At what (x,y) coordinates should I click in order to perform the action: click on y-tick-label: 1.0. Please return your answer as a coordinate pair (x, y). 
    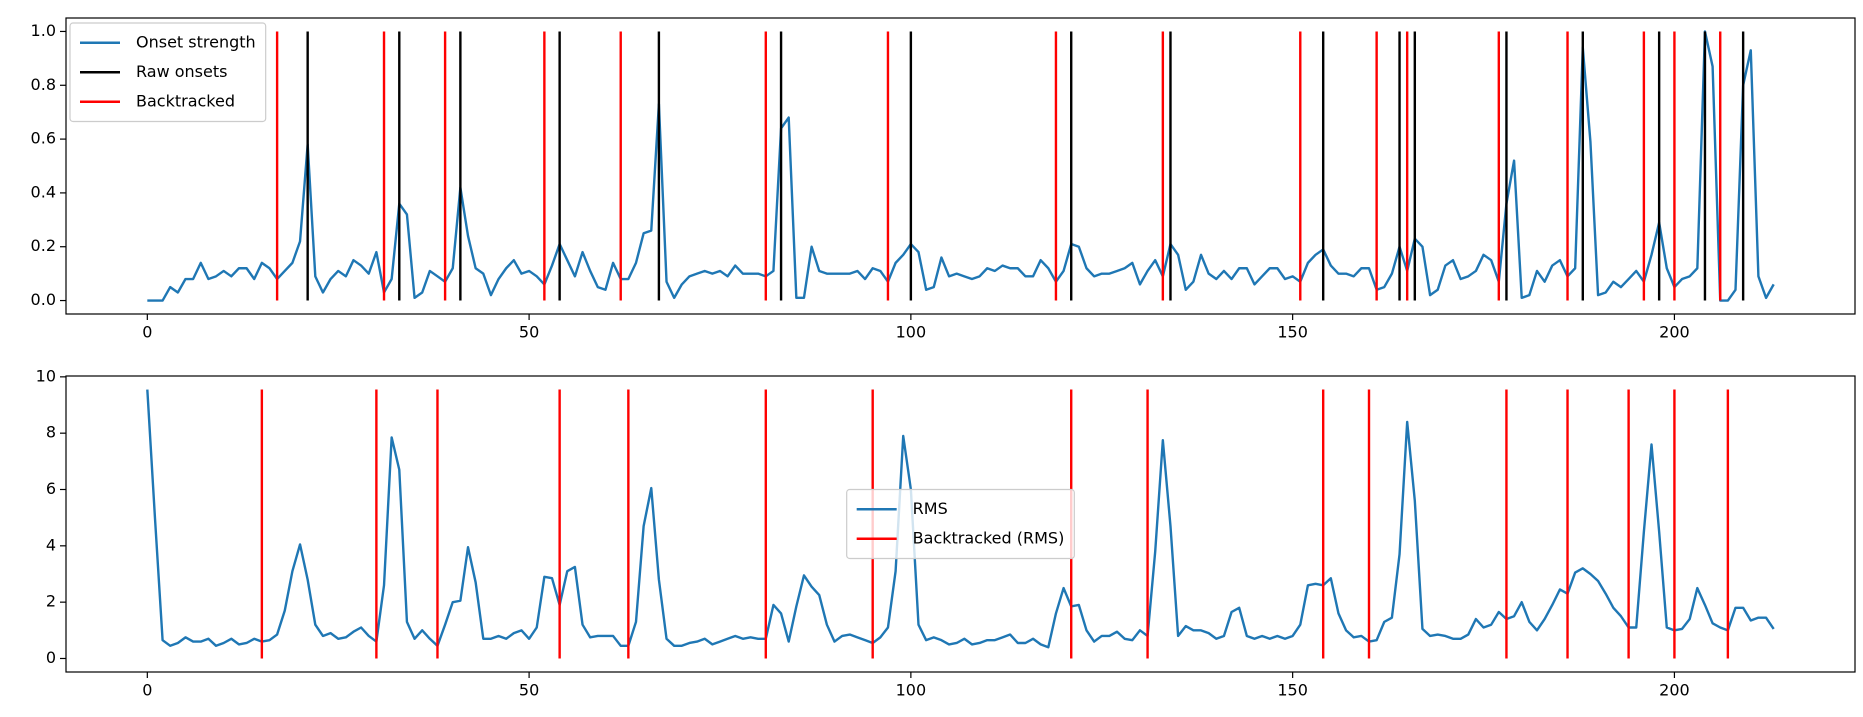
    Looking at the image, I should click on (43, 30).